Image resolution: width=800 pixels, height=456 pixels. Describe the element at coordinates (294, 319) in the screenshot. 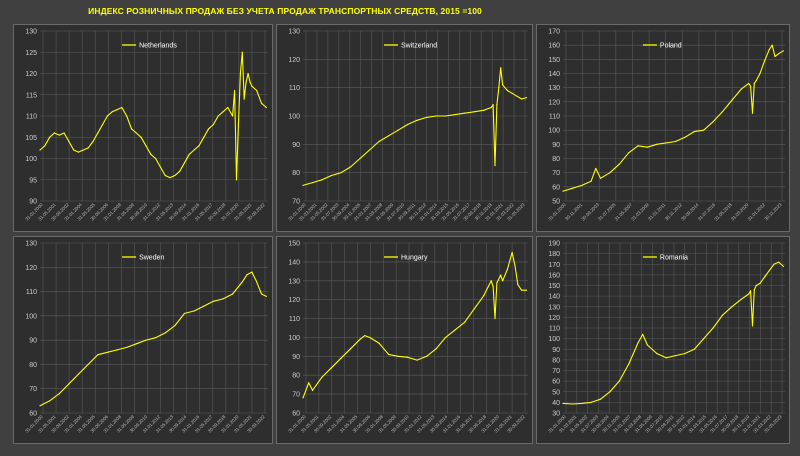

I see `hungary-ytick-label: 110` at that location.